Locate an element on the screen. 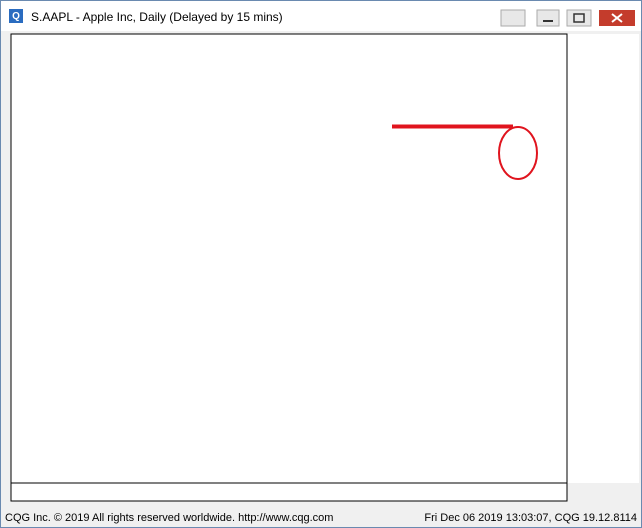 The image size is (642, 528). app-icon-glyph: Q is located at coordinates (16, 16).